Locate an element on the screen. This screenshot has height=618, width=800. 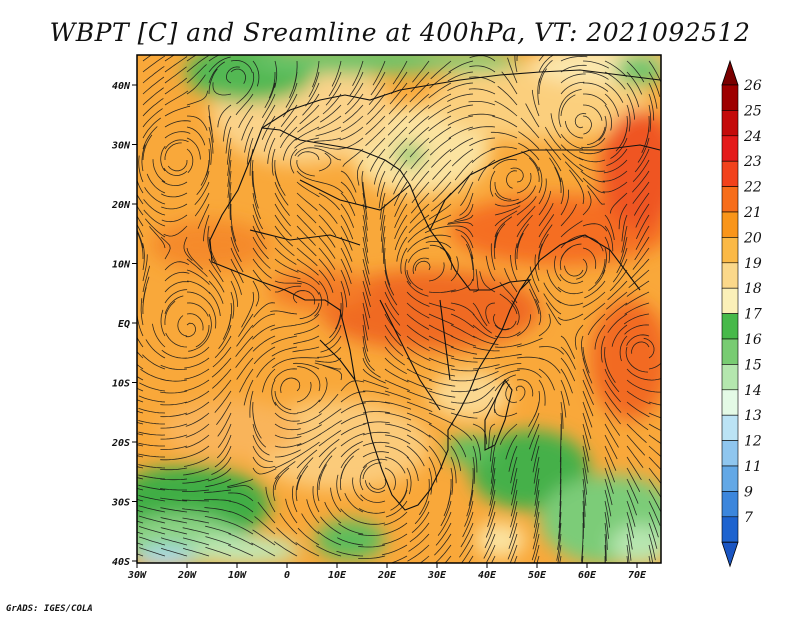
lat-tick-label: 40N is located at coordinates (121, 86).